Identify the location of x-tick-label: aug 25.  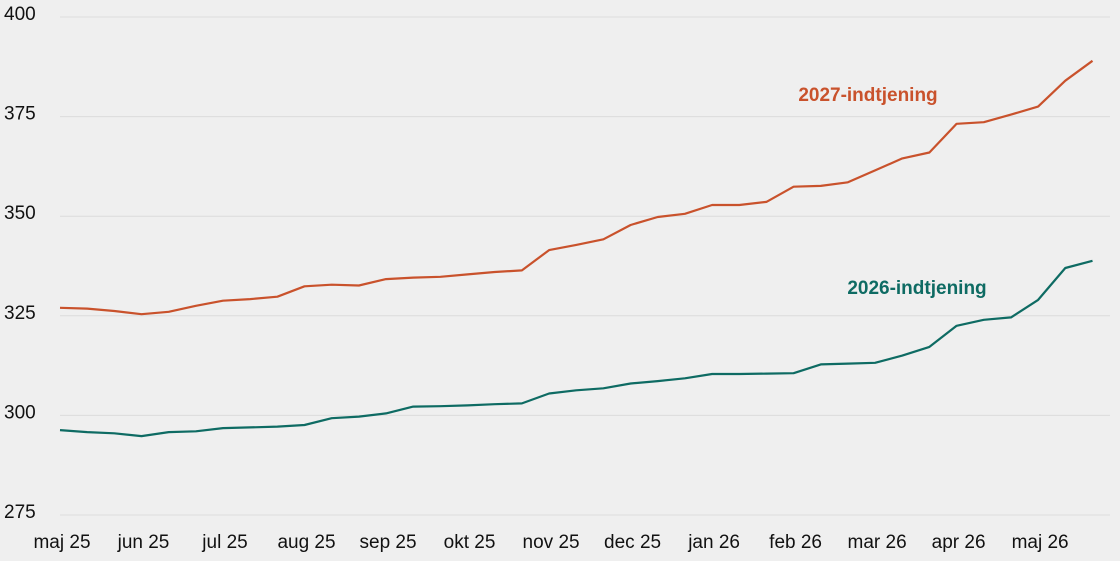
(306, 542).